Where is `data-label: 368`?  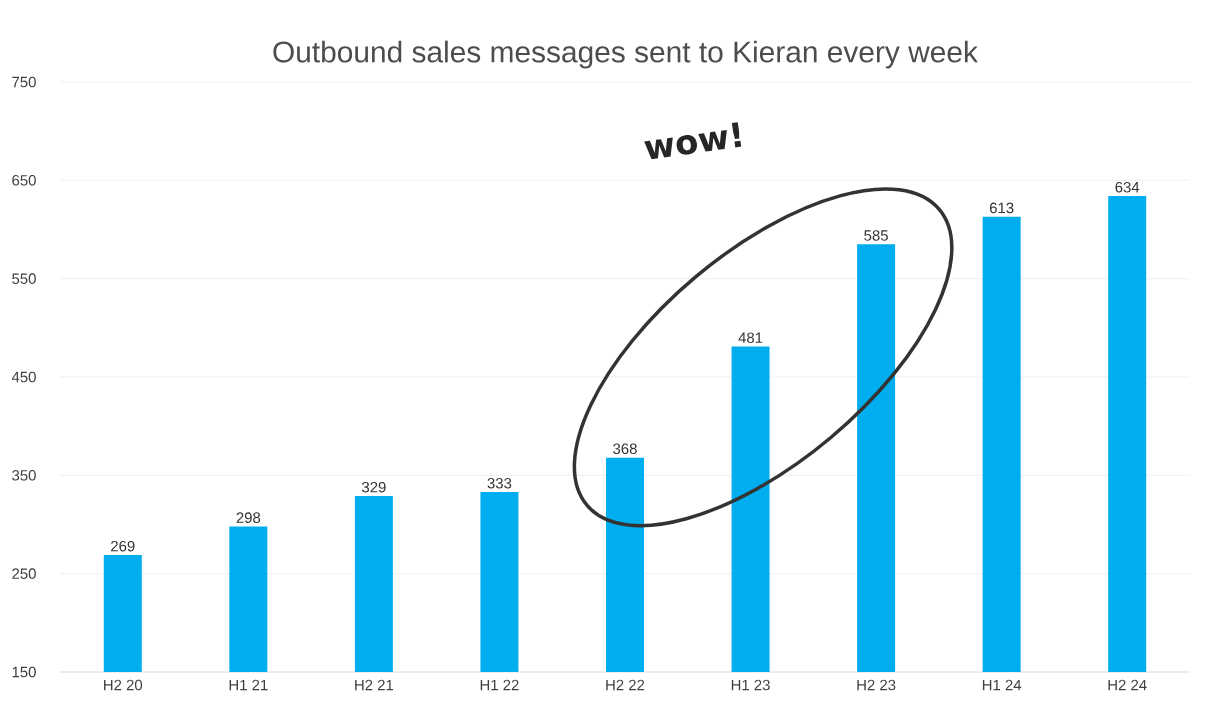 data-label: 368 is located at coordinates (625, 449).